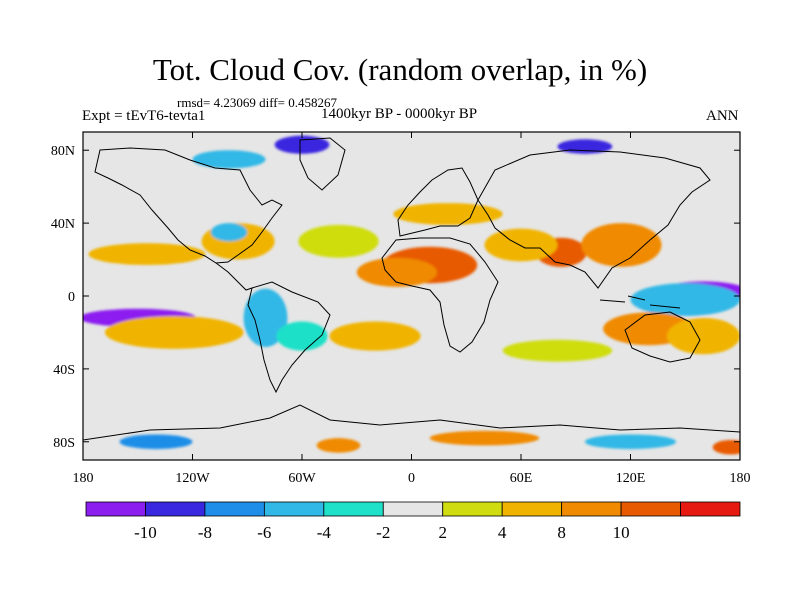 This screenshot has width=800, height=600. Describe the element at coordinates (722, 116) in the screenshot. I see `season-label: ANN` at that location.